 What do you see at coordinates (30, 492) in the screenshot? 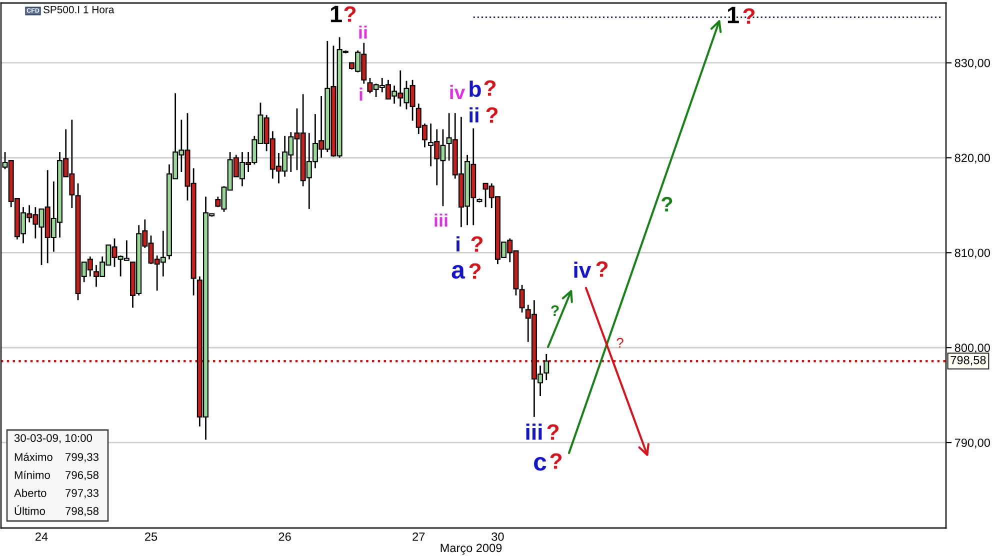
I see `annotation: Aberto` at bounding box center [30, 492].